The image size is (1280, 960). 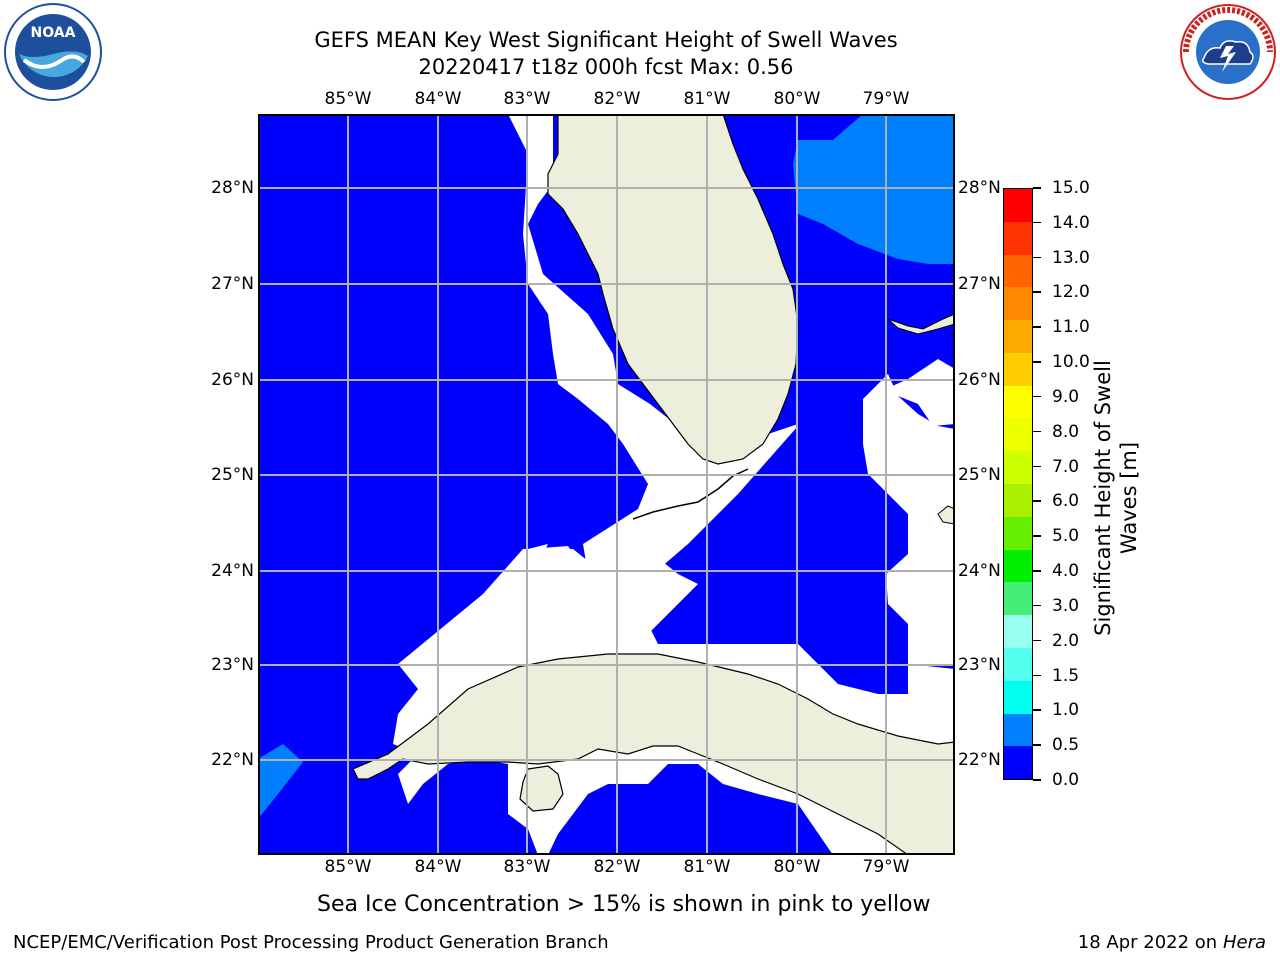 I want to click on colorbar-segments, so click(x=1018, y=484).